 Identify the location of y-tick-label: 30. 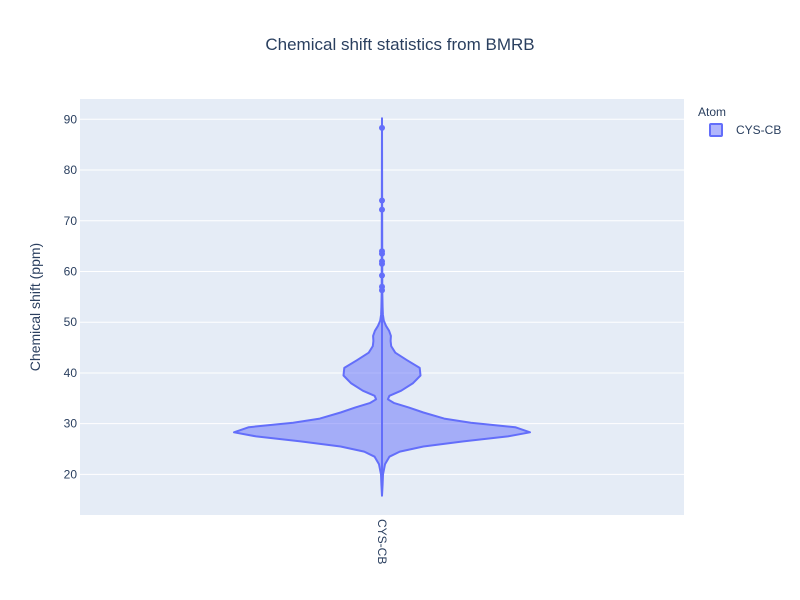
(71, 424).